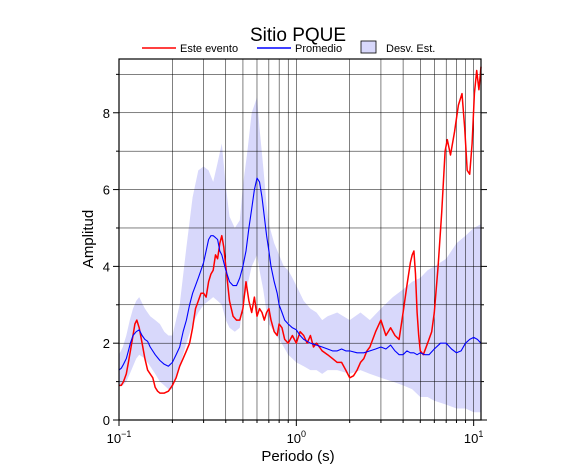  I want to click on y-tick-label: 2, so click(106, 343).